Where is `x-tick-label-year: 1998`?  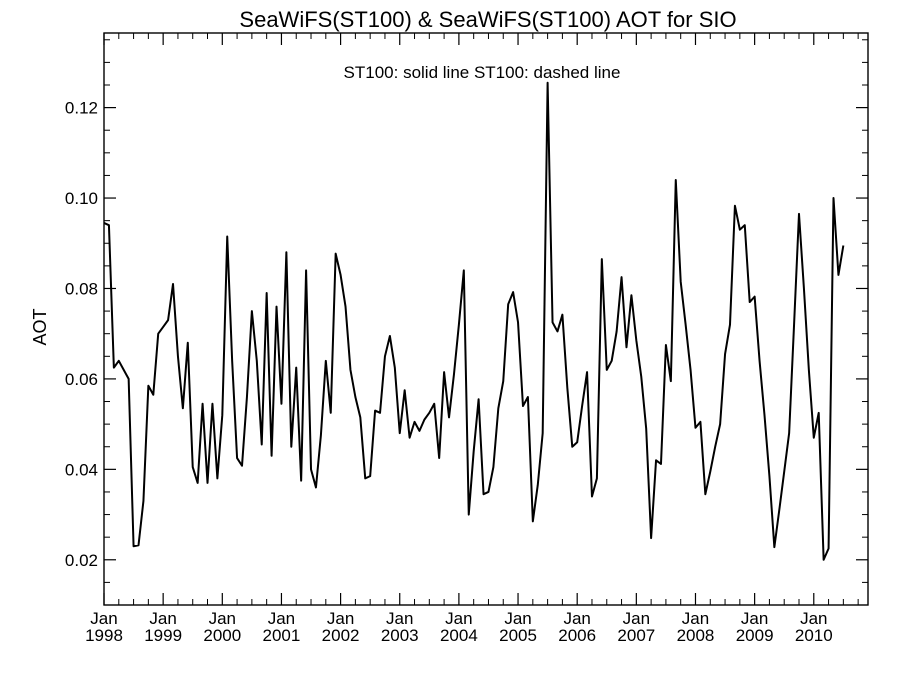 x-tick-label-year: 1998 is located at coordinates (104, 635).